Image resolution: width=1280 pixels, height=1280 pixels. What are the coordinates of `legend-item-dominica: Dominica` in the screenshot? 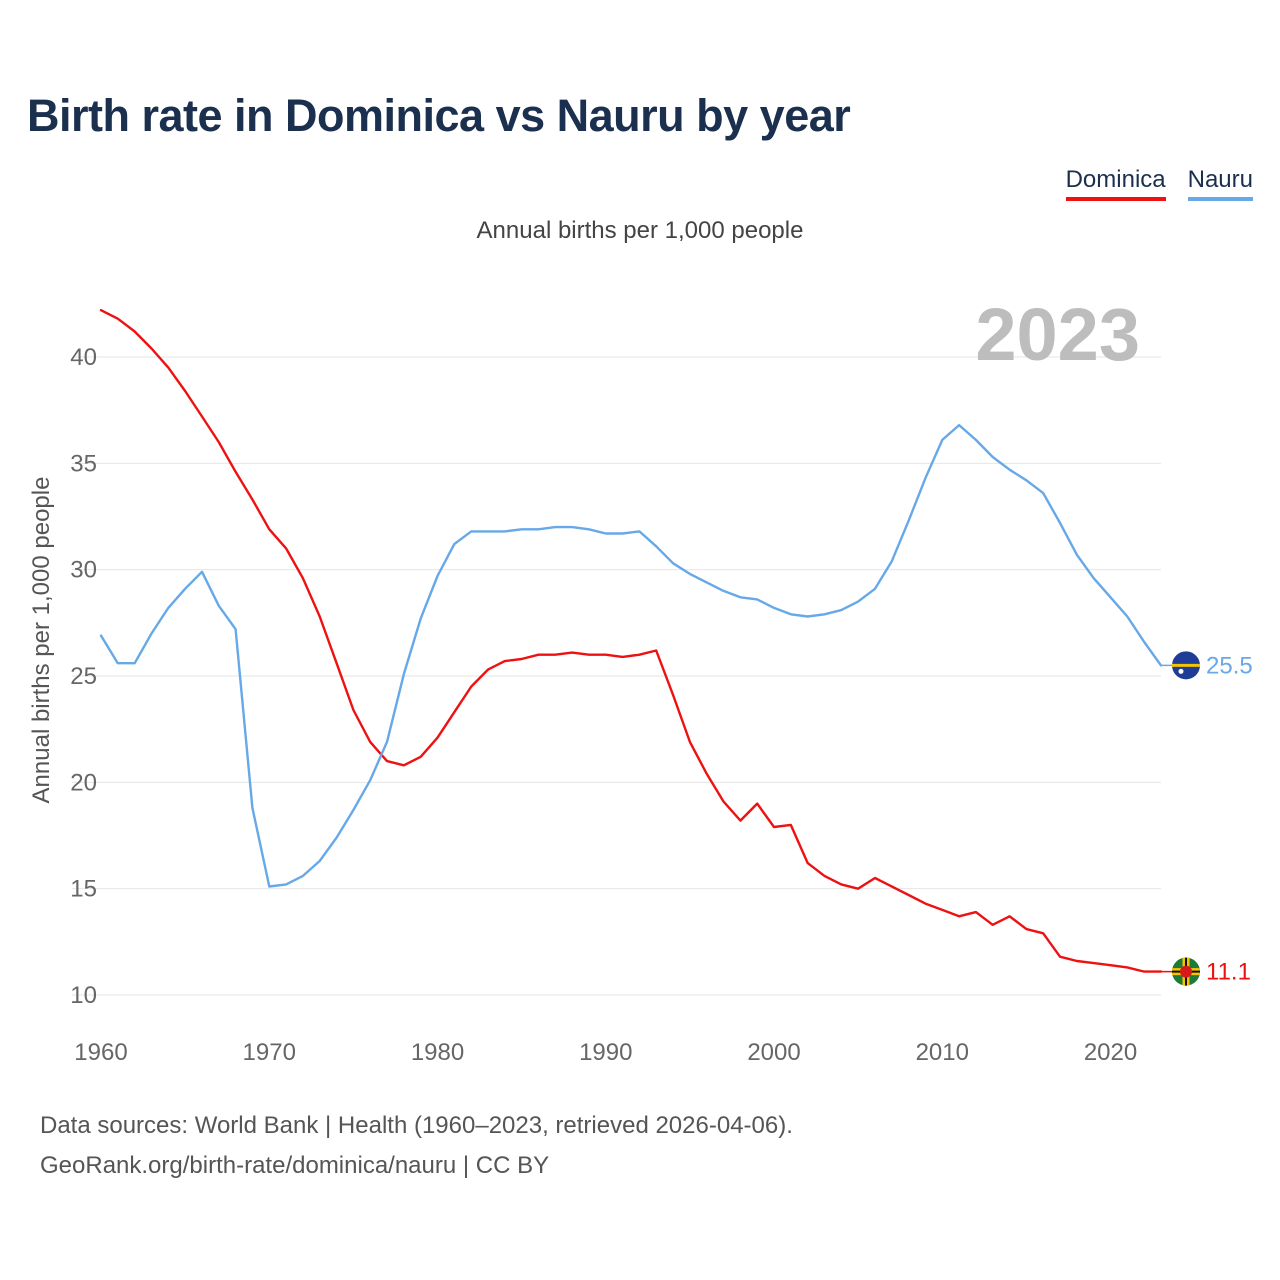 It's located at (1115, 183).